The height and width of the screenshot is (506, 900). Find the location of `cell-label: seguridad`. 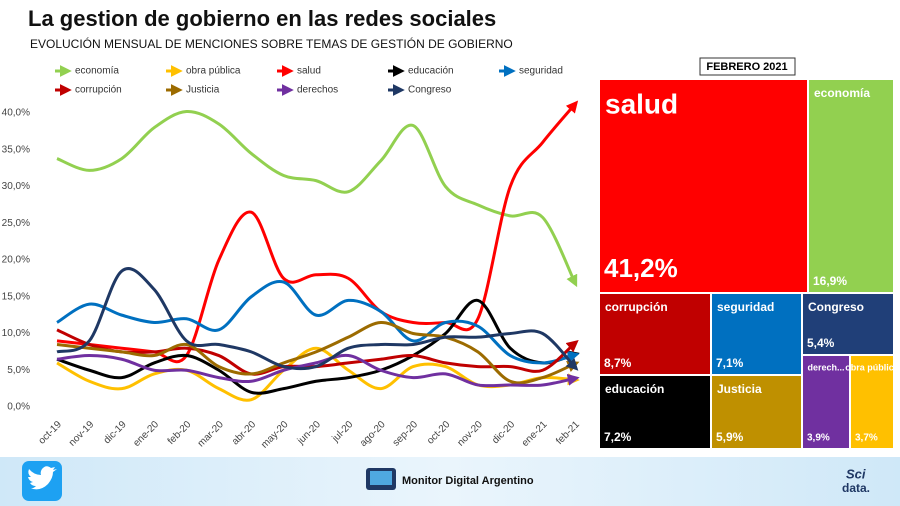

cell-label: seguridad is located at coordinates (745, 307).